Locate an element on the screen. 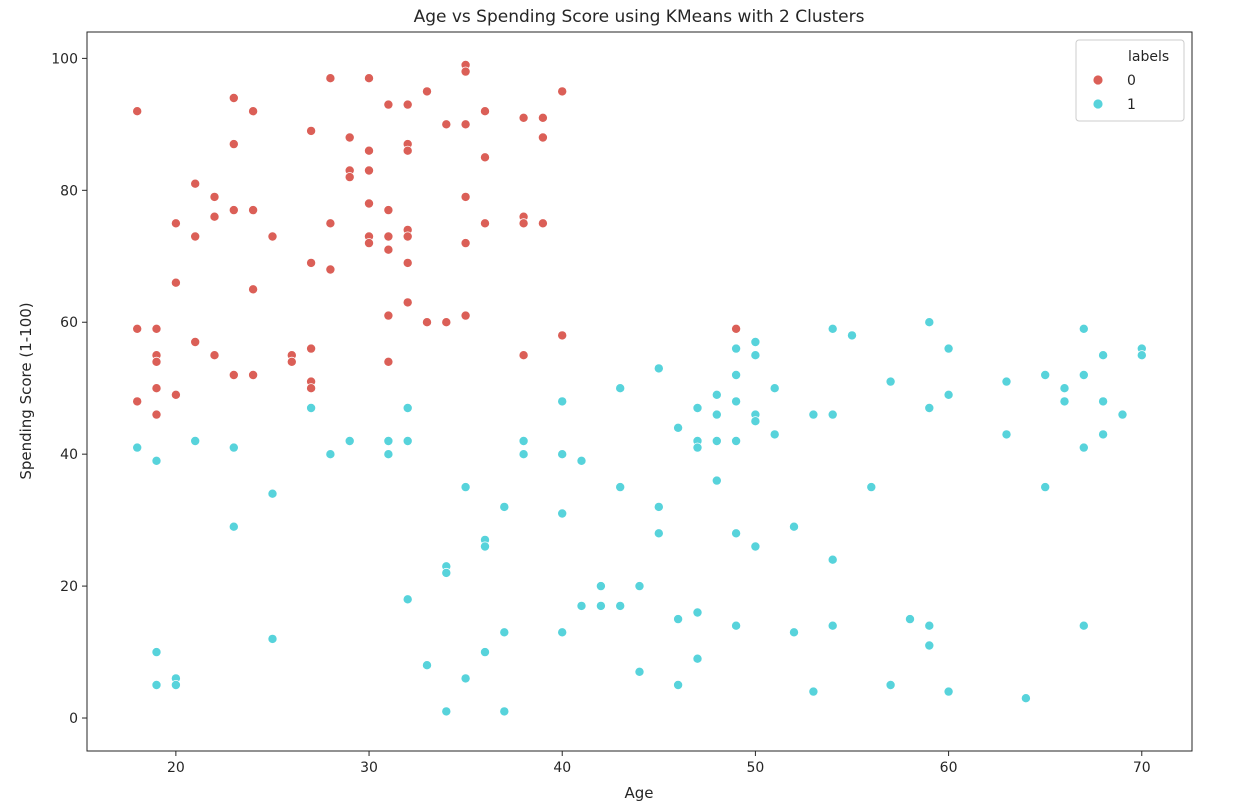  legend-entry-1: 1 is located at coordinates (1131, 105).